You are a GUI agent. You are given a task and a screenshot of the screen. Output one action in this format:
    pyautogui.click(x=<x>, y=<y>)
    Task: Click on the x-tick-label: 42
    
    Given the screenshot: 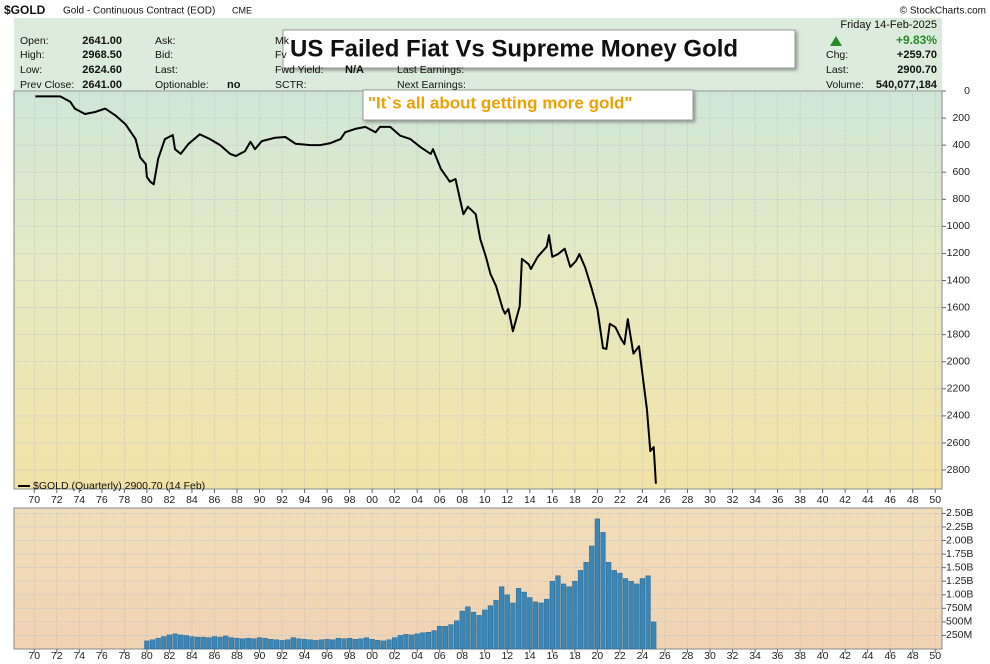 What is the action you would take?
    pyautogui.click(x=845, y=656)
    